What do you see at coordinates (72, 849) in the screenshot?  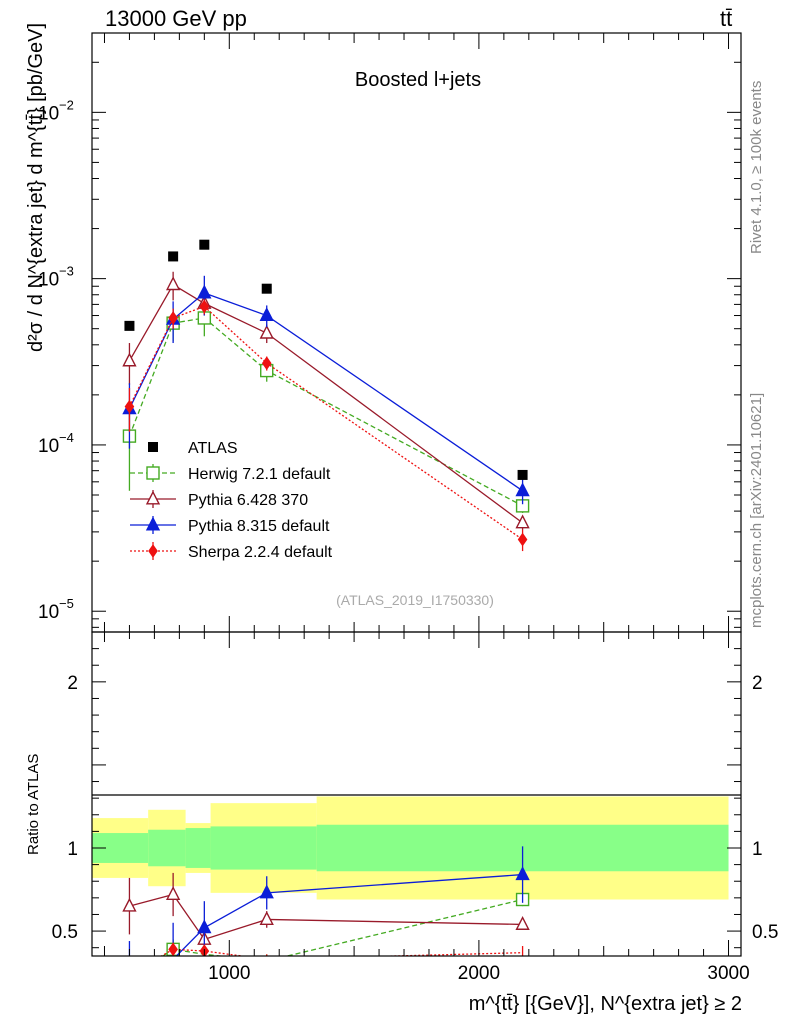 I see `y-tick-label-ratio: 1` at bounding box center [72, 849].